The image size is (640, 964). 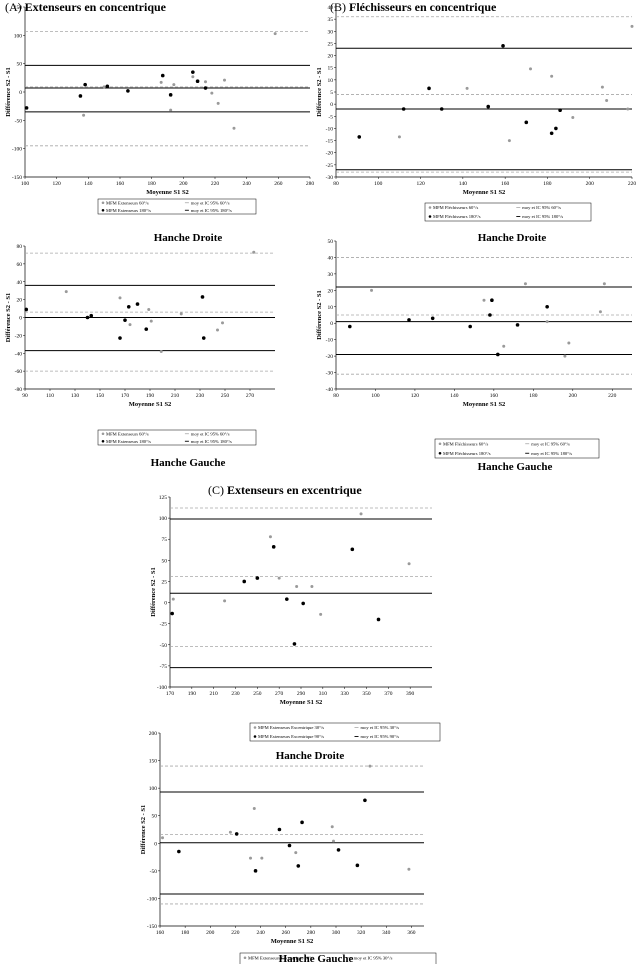 What do you see at coordinates (281, 957) in the screenshot?
I see `legend-series-label: MFM Extenseurs Excentrique 30°/s` at bounding box center [281, 957].